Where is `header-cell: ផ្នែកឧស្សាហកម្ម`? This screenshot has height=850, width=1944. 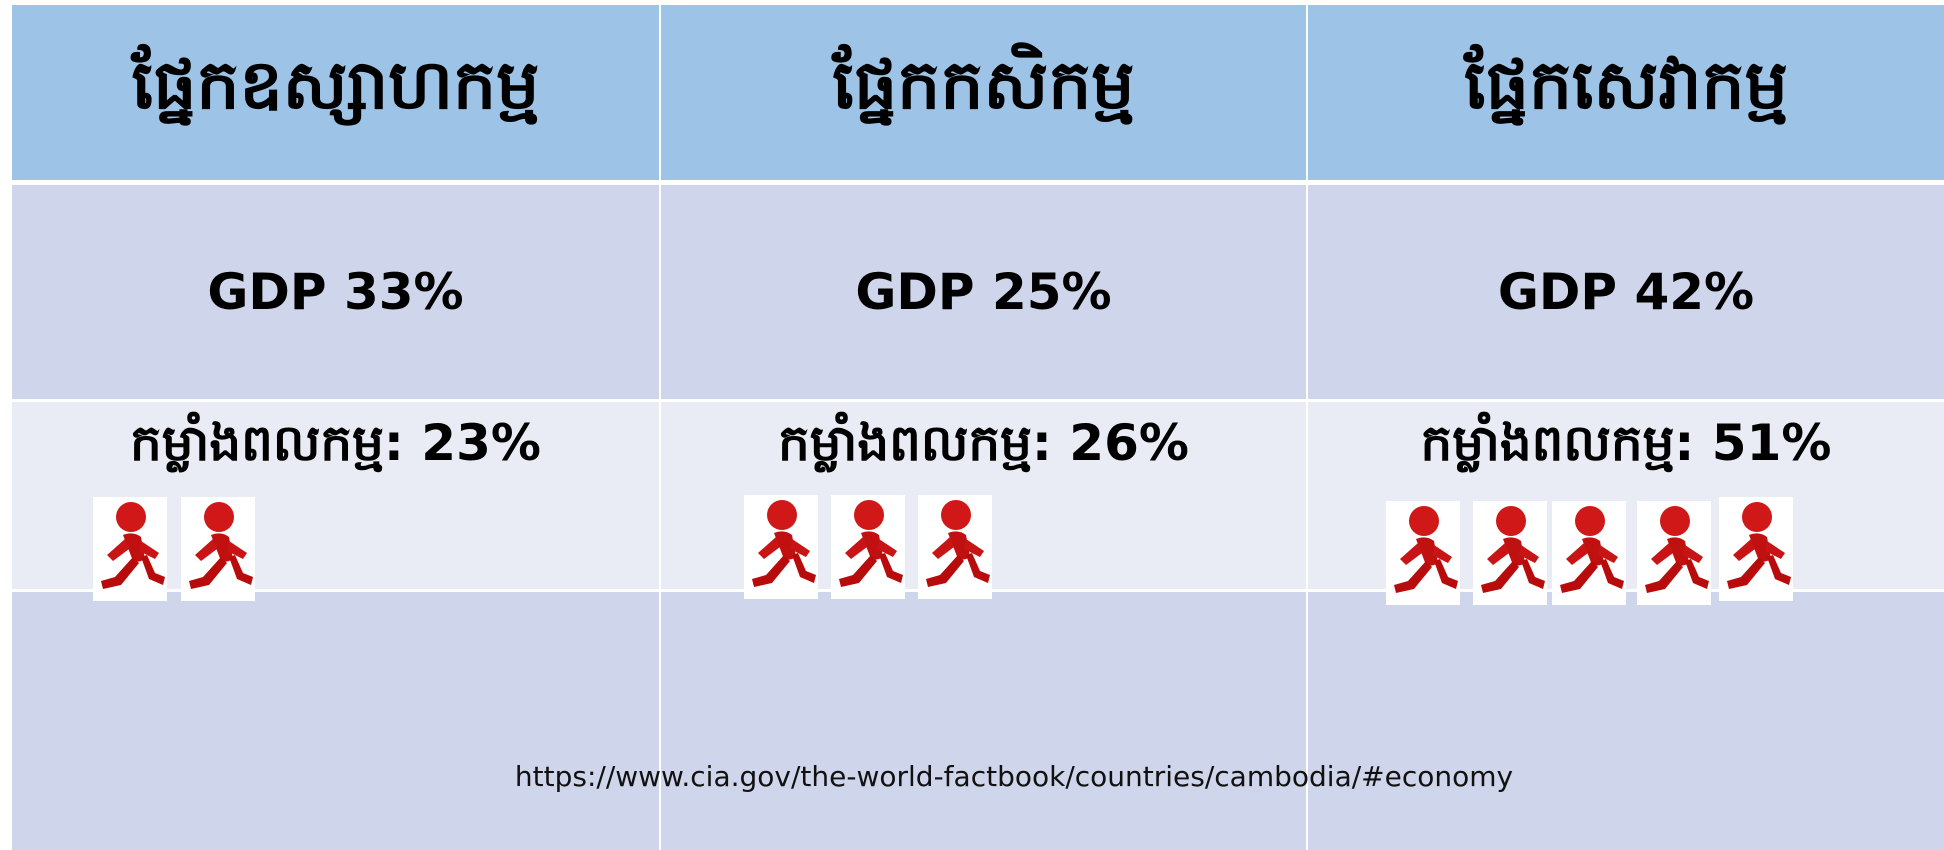
header-cell: ផ្នែកឧស្សាហកម្ម is located at coordinates (335, 92).